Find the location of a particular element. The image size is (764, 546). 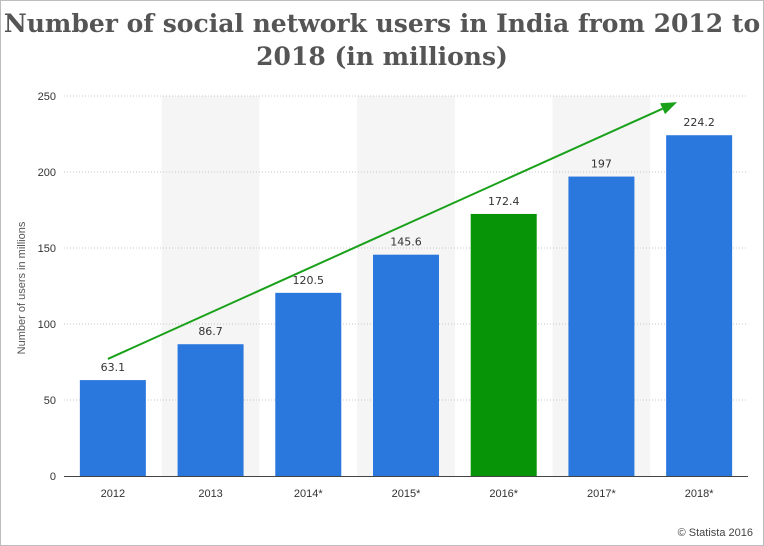

y-tick-label: 0 is located at coordinates (53, 477).